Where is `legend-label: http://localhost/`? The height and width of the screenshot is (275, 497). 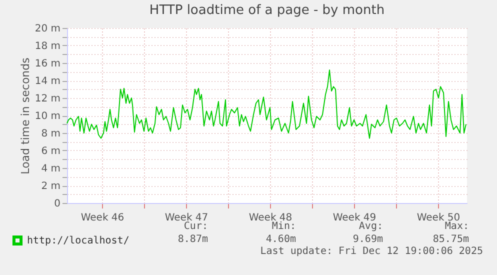
legend-label: http://localhost/ is located at coordinates (78, 241).